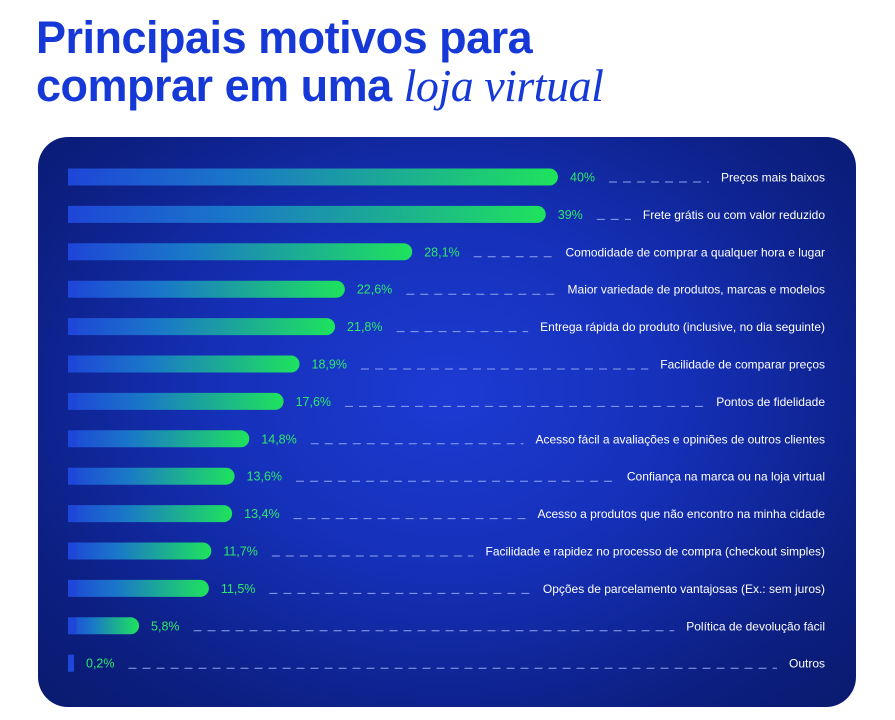  What do you see at coordinates (582, 178) in the screenshot?
I see `value-label: 40%` at bounding box center [582, 178].